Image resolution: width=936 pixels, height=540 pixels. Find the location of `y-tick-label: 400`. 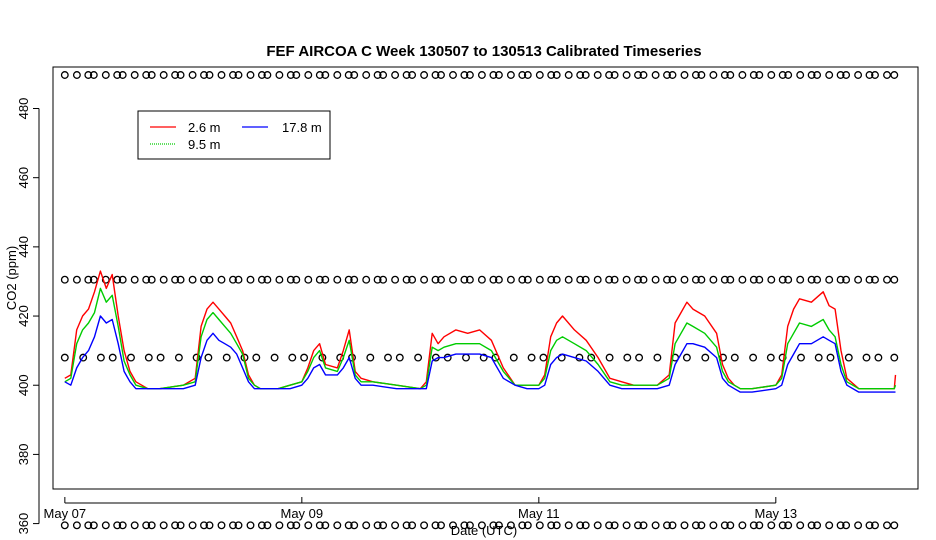

y-tick-label: 400 is located at coordinates (23, 385).